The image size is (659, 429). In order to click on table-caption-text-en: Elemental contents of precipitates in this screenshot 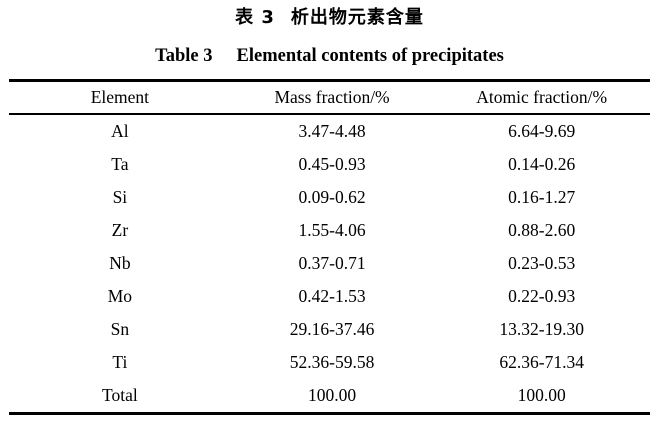, I will do `click(370, 56)`.